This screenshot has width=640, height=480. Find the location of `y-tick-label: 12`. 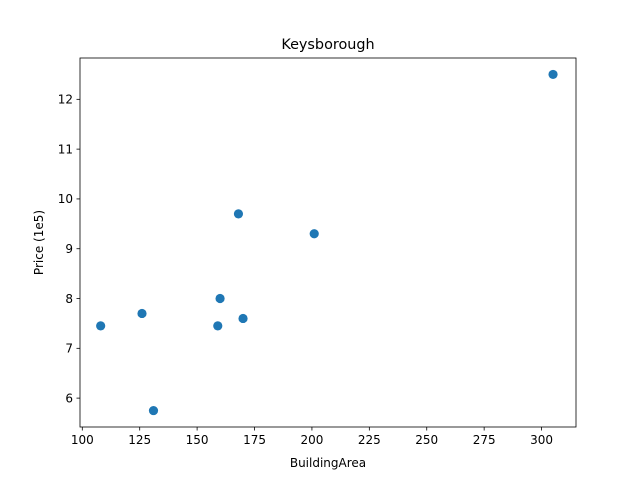

y-tick-label: 12 is located at coordinates (65, 100).